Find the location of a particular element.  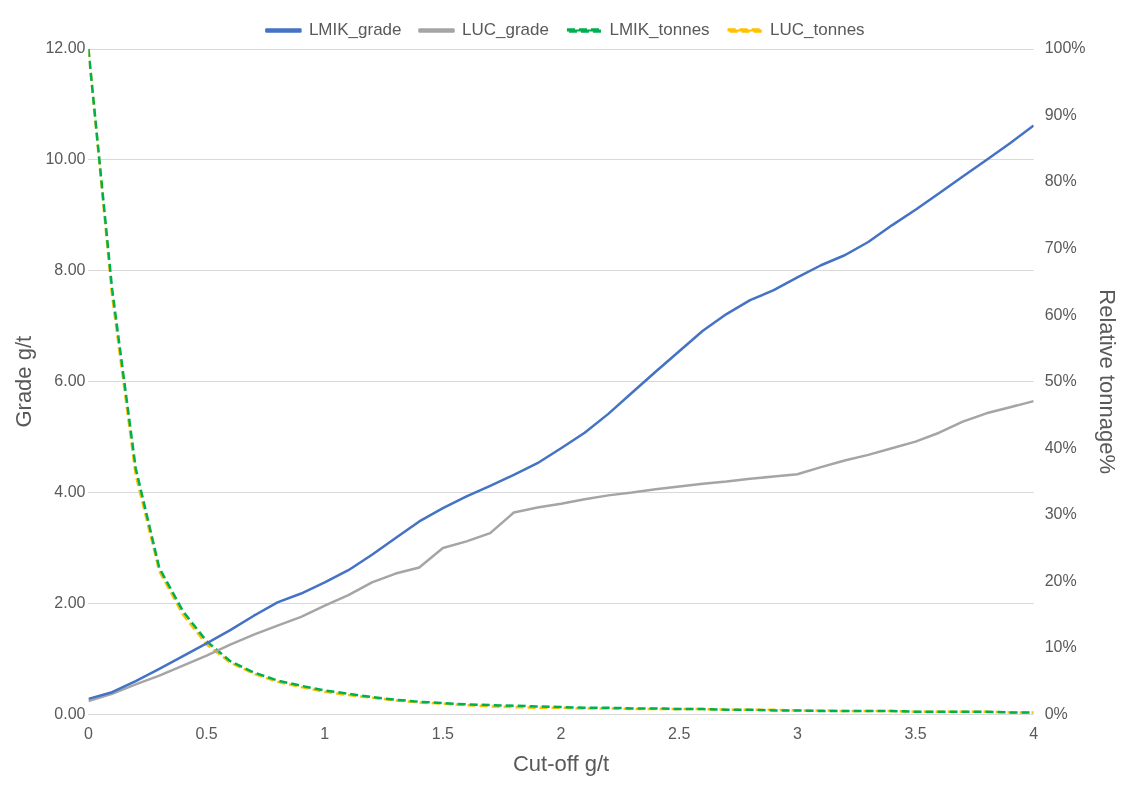

y2-tick-label: 100% is located at coordinates (1065, 48).